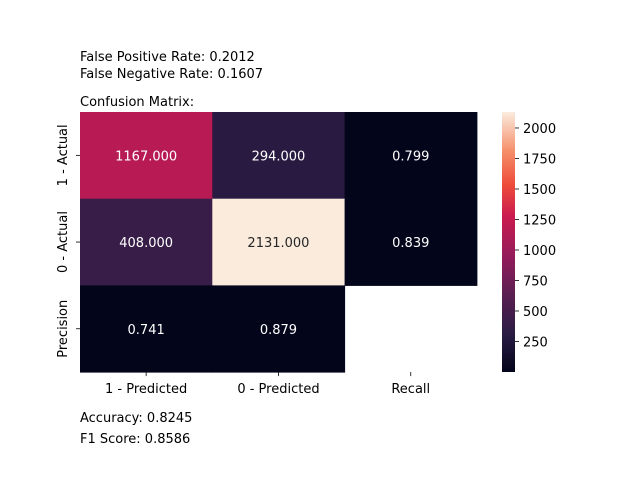 Image resolution: width=640 pixels, height=480 pixels. I want to click on heatmap-cell-label: 1167.000, so click(146, 156).